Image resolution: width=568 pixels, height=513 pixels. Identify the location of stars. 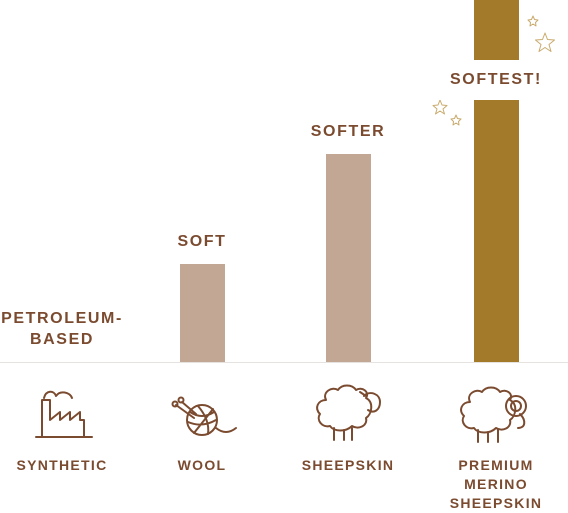
(493, 70).